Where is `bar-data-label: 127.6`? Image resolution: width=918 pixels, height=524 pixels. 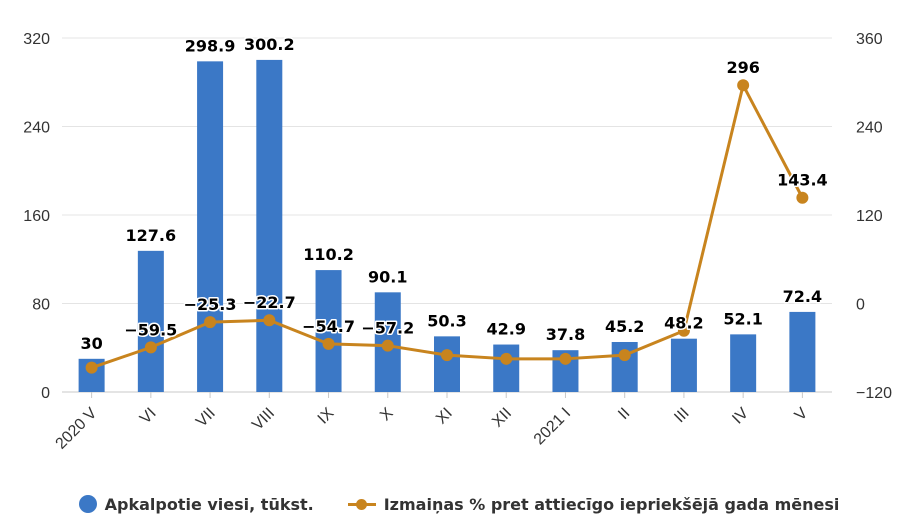 bar-data-label: 127.6 is located at coordinates (151, 235).